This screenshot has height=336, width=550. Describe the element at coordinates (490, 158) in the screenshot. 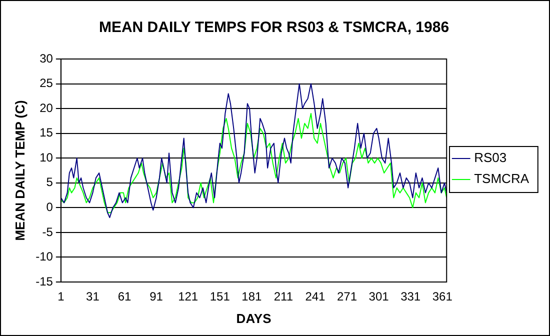

I see `legend-label: RS03` at that location.